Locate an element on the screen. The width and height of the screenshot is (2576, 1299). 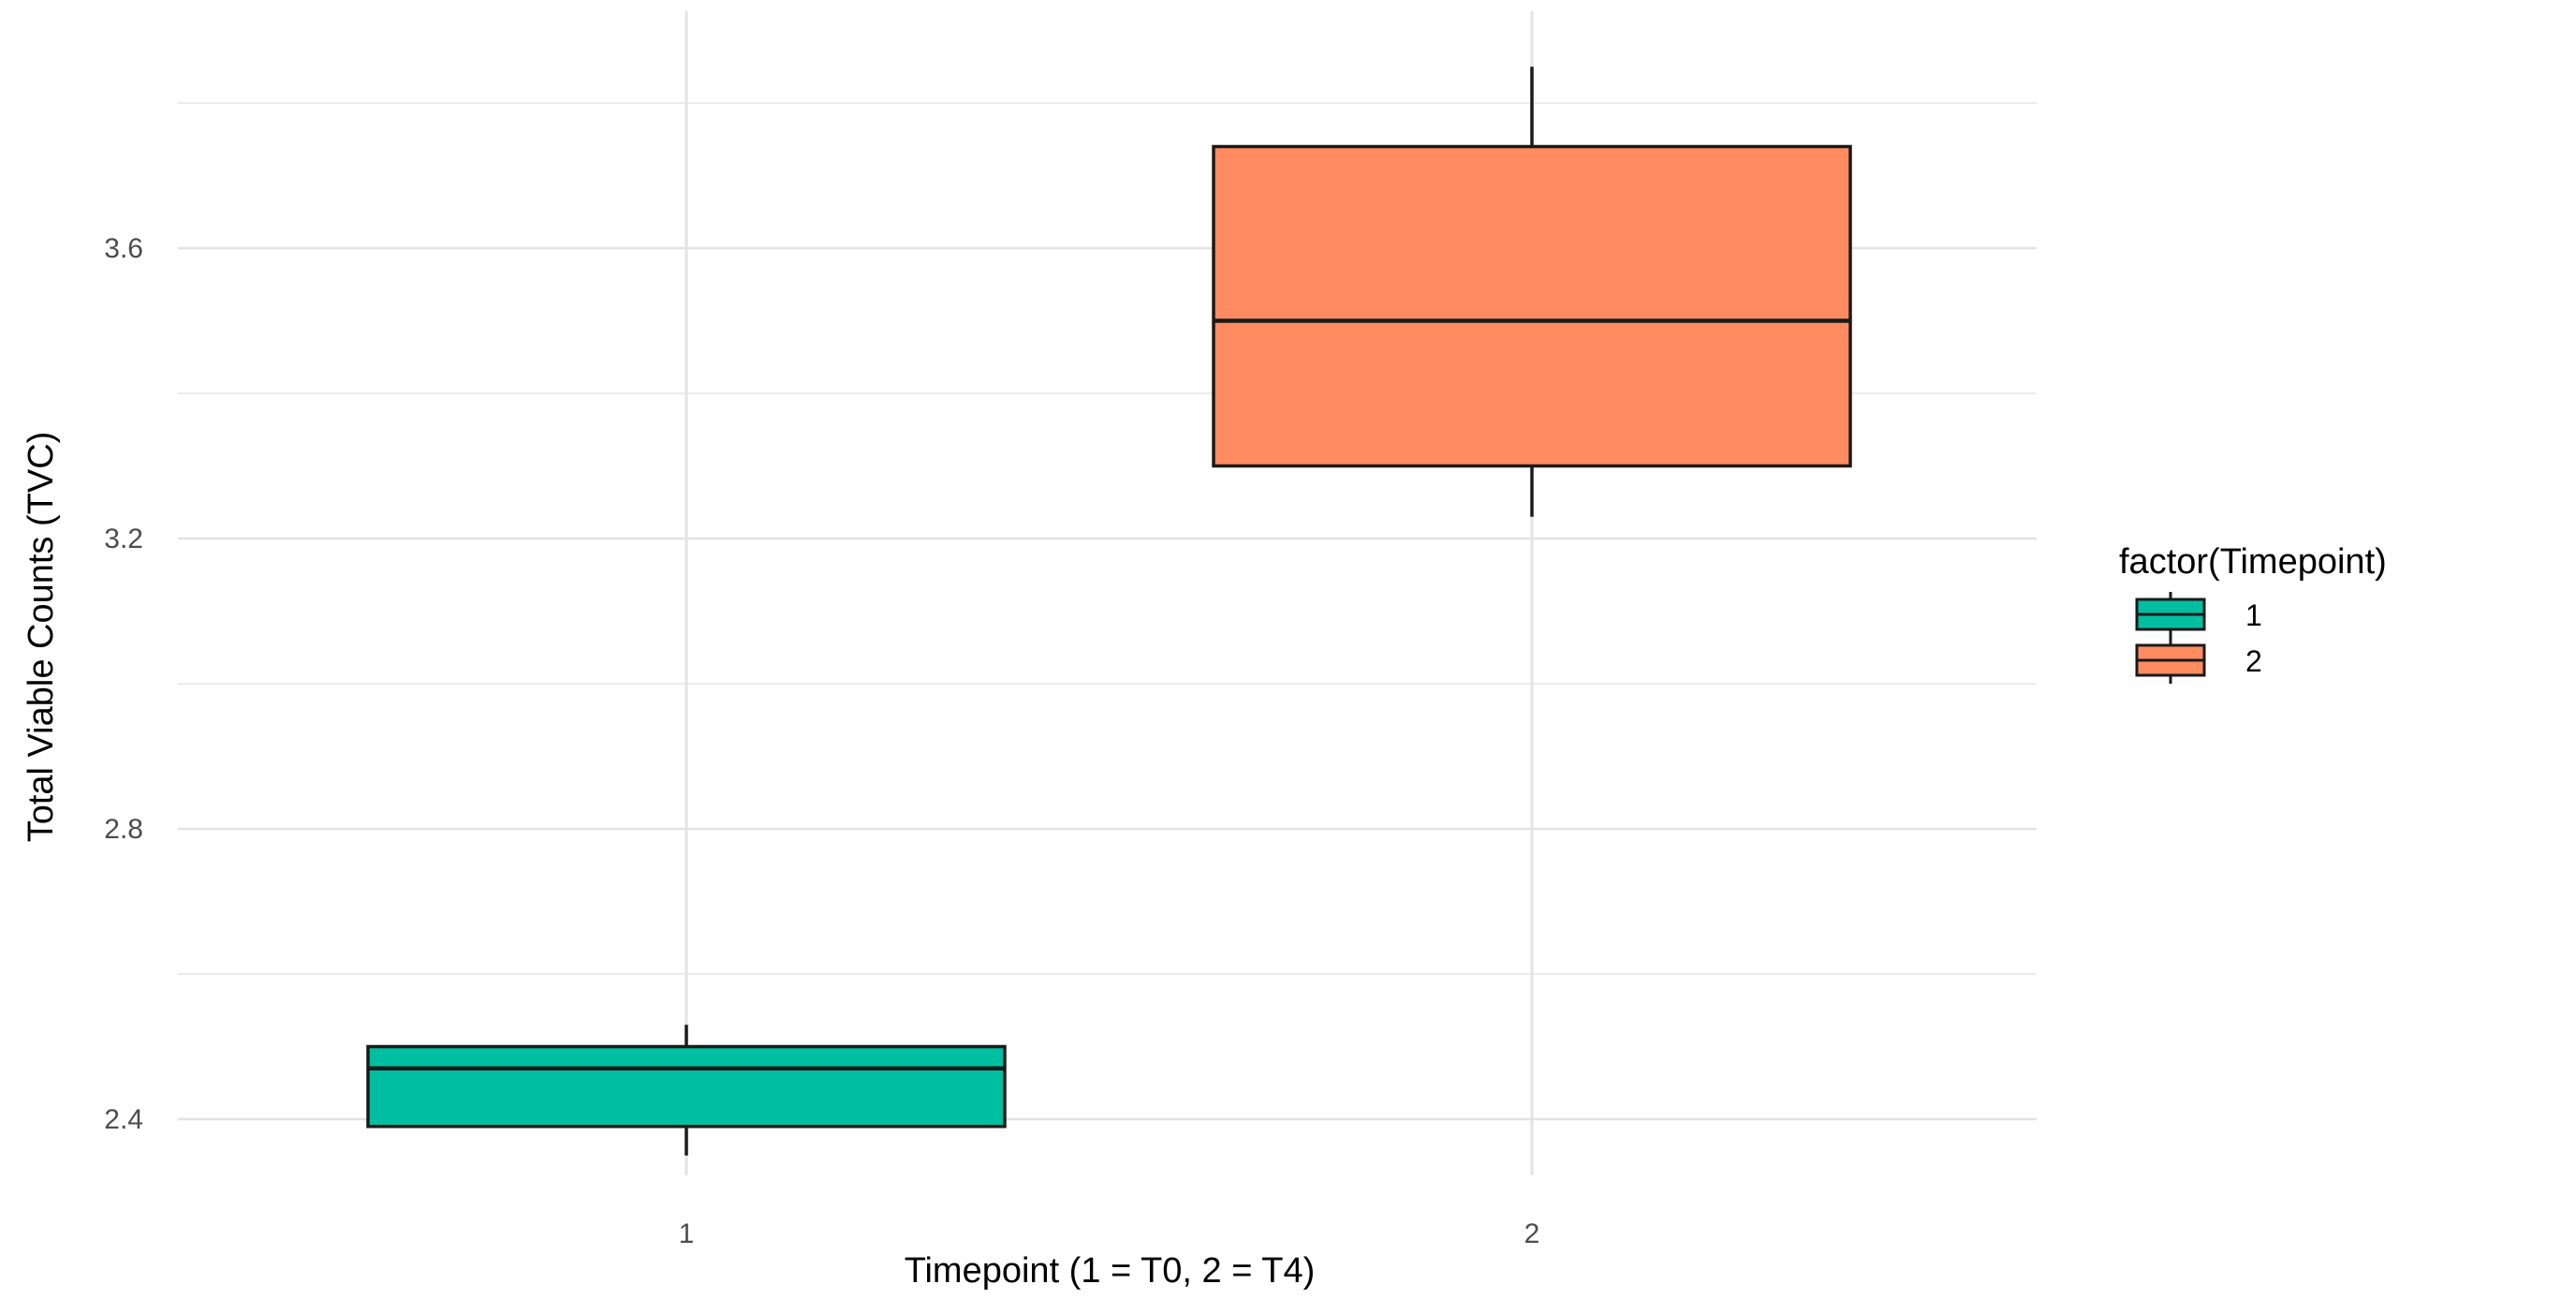
legend-entries: 12 is located at coordinates (2198, 638).